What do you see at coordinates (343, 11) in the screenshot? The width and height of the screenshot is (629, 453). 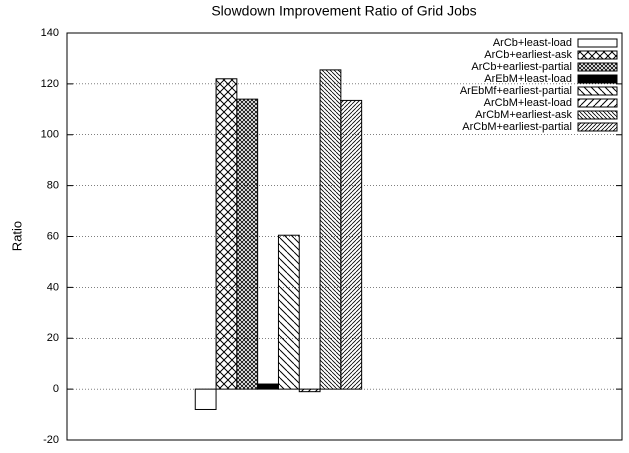 I see `chart-title: Slowdown Improvement Ratio of Grid Jobs` at bounding box center [343, 11].